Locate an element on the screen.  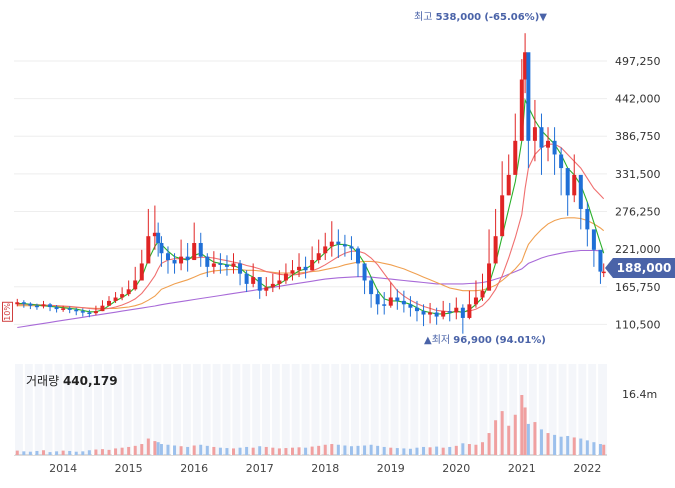
y-tick-label: 110,500 is located at coordinates (638, 324).